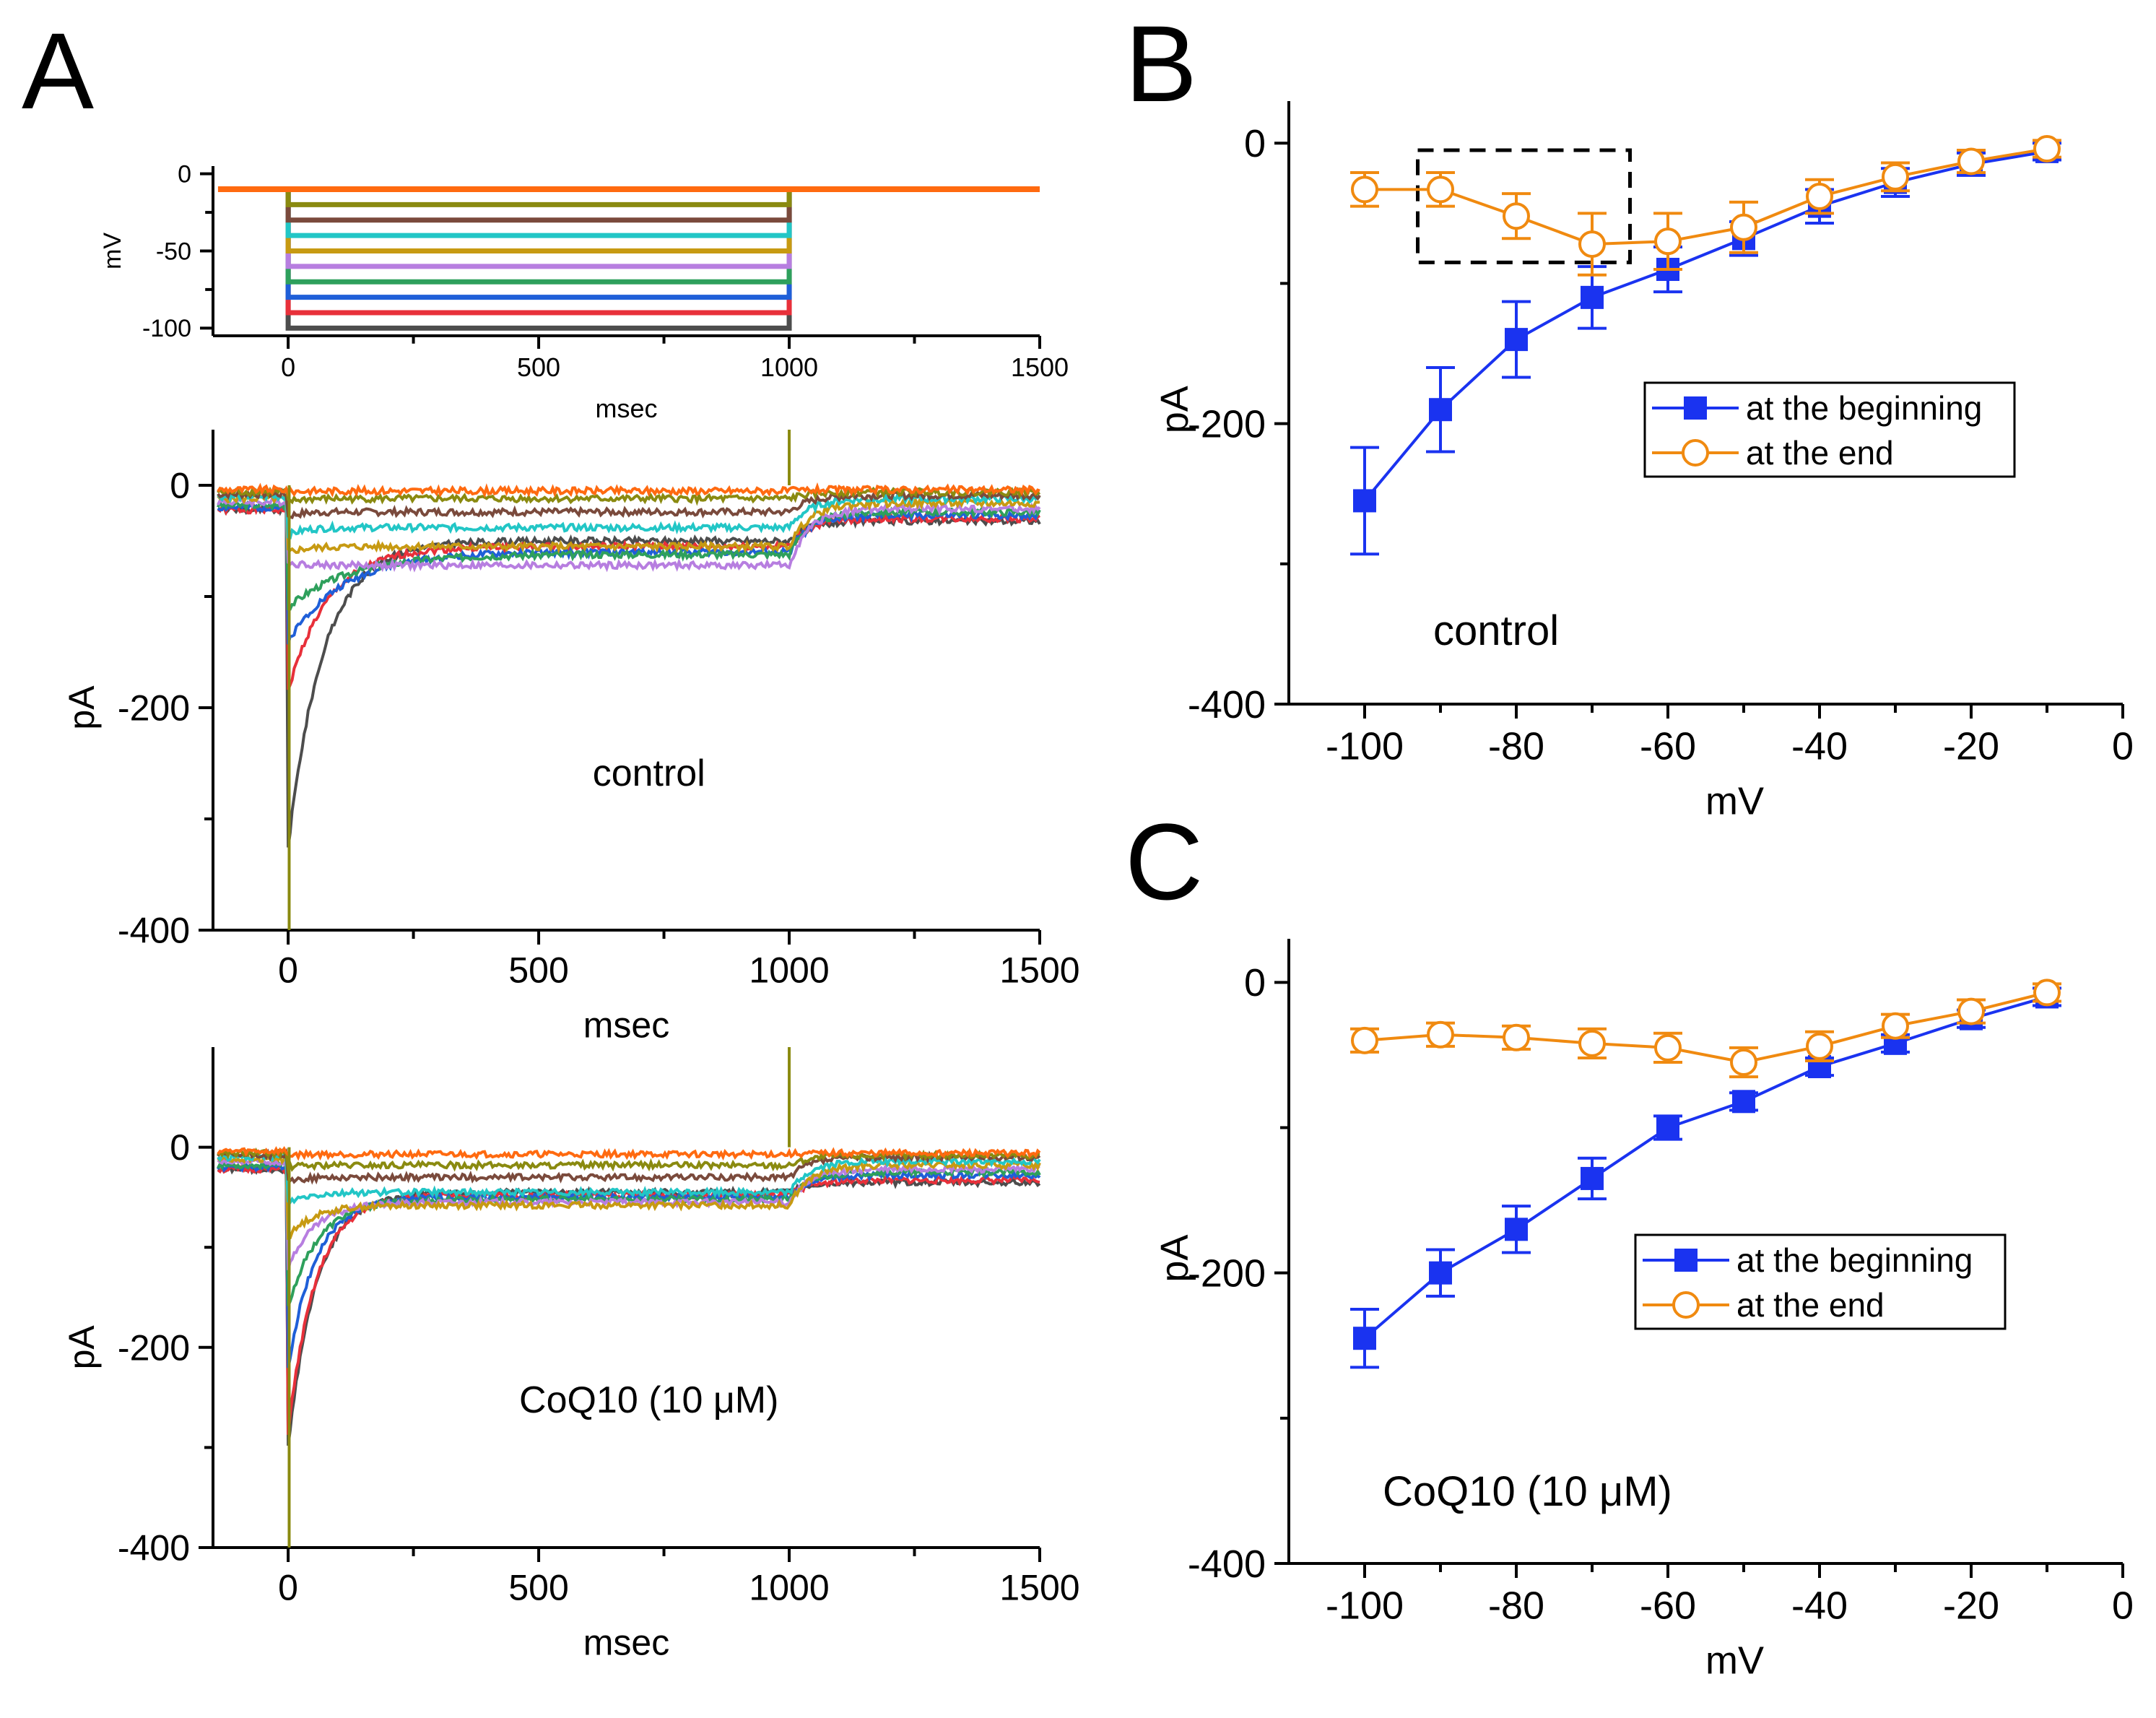  What do you see at coordinates (1516, 1606) in the screenshot?
I see `C-x-tick-label: -80` at bounding box center [1516, 1606].